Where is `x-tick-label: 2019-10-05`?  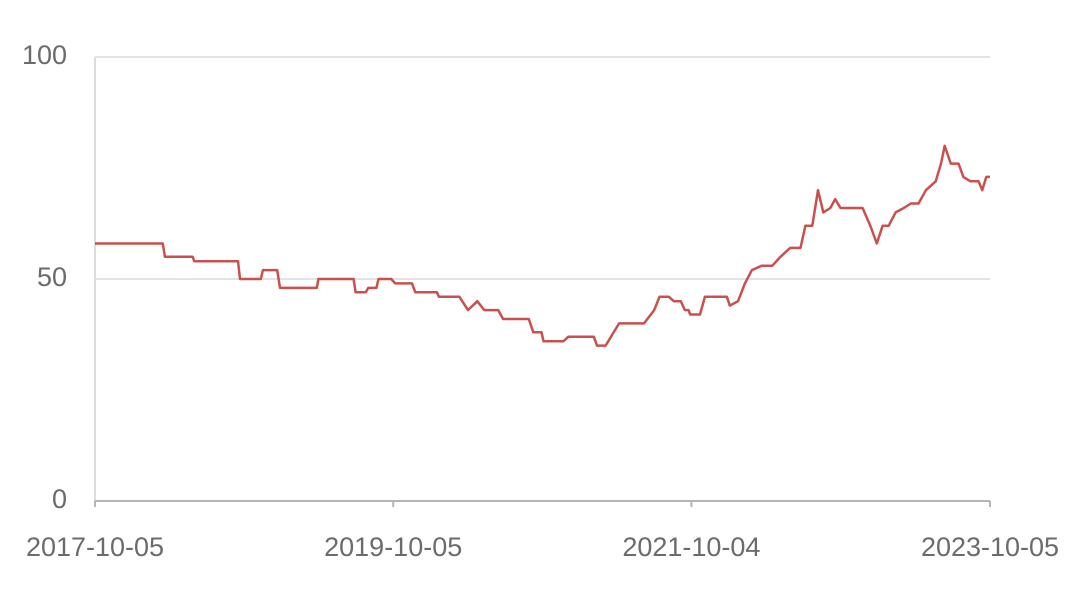 x-tick-label: 2019-10-05 is located at coordinates (393, 547).